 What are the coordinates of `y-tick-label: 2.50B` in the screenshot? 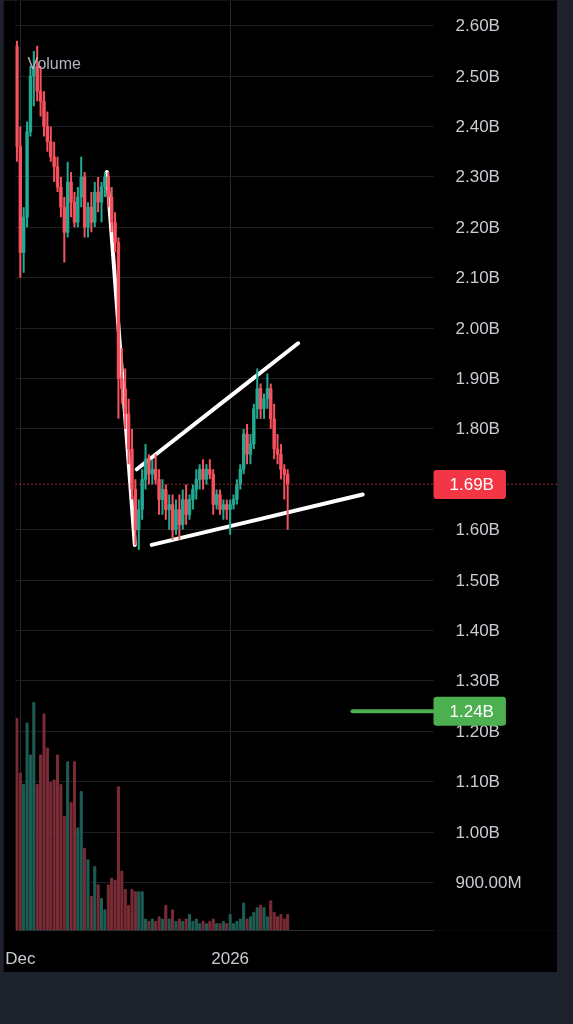 It's located at (477, 76).